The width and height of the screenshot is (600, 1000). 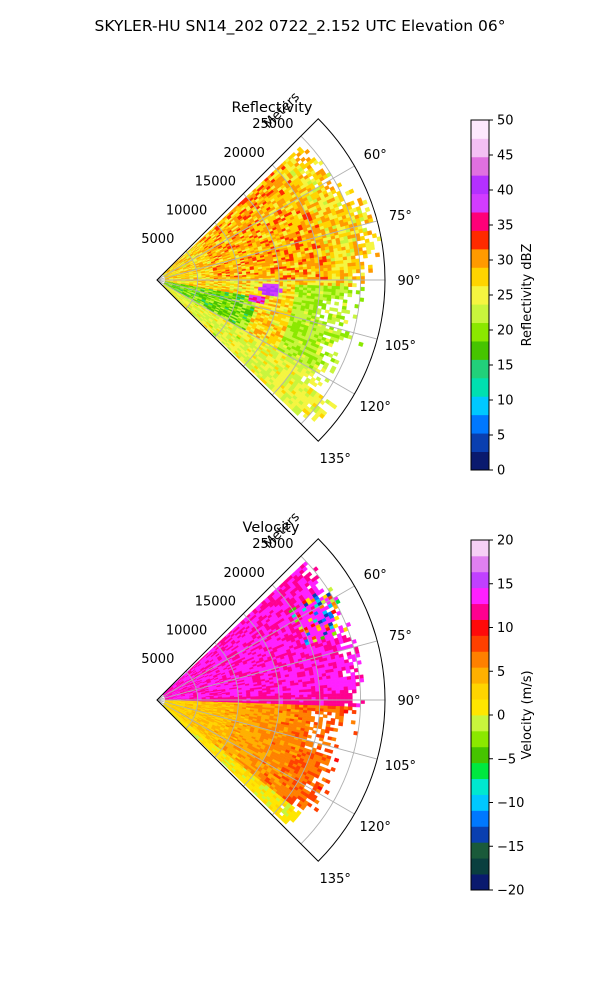 What do you see at coordinates (505, 366) in the screenshot?
I see `colorbar-tick-label: 15` at bounding box center [505, 366].